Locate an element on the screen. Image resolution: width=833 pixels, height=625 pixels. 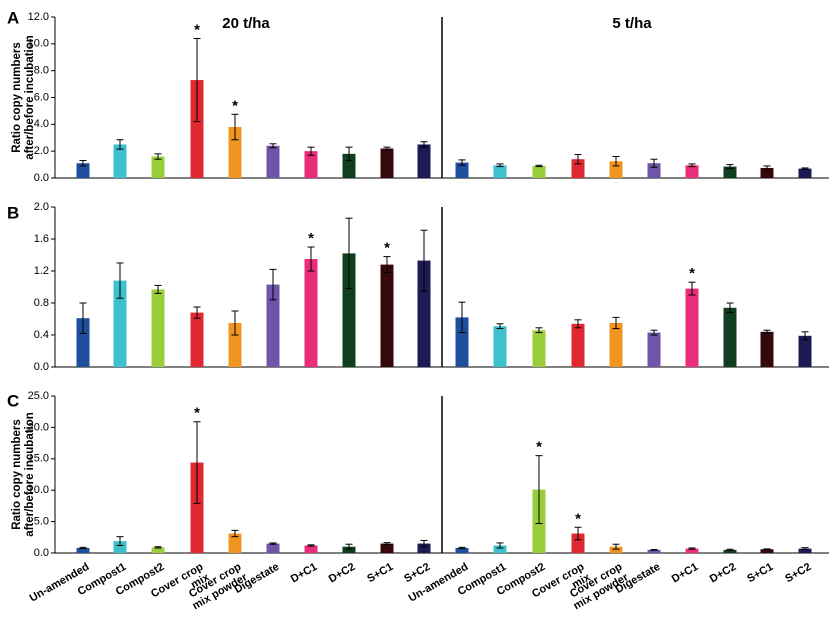
category-label: S+C2 is located at coordinates (798, 573).